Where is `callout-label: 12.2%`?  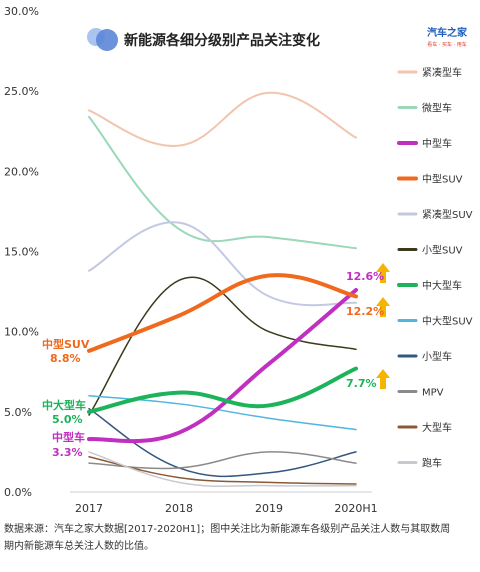 callout-label: 12.2% is located at coordinates (365, 311).